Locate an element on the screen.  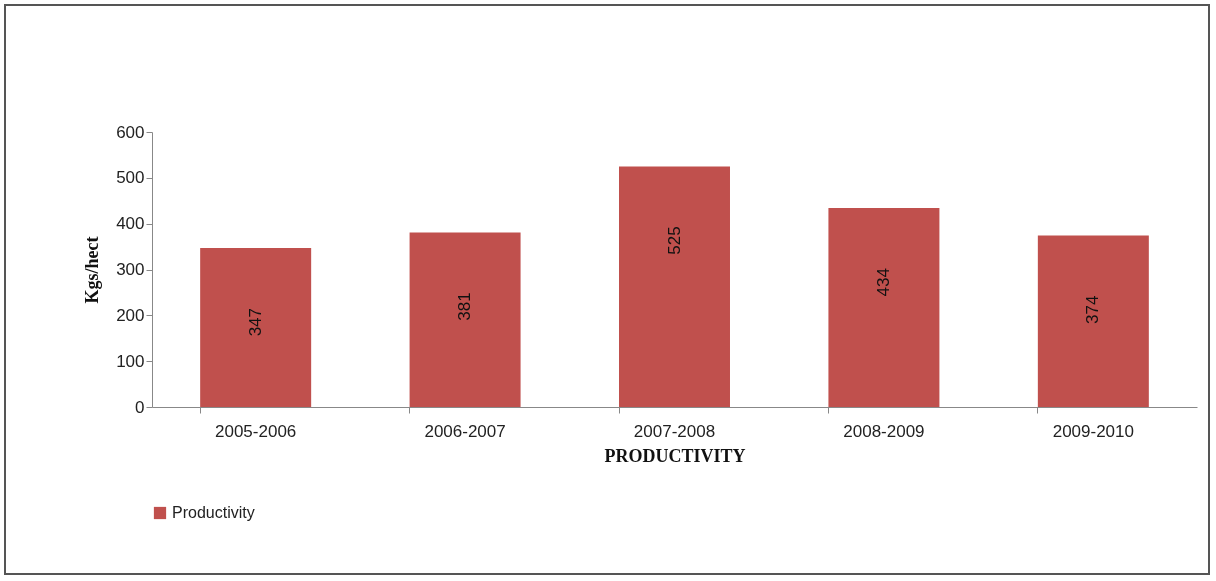
y-tick-label: 0 is located at coordinates (140, 407).